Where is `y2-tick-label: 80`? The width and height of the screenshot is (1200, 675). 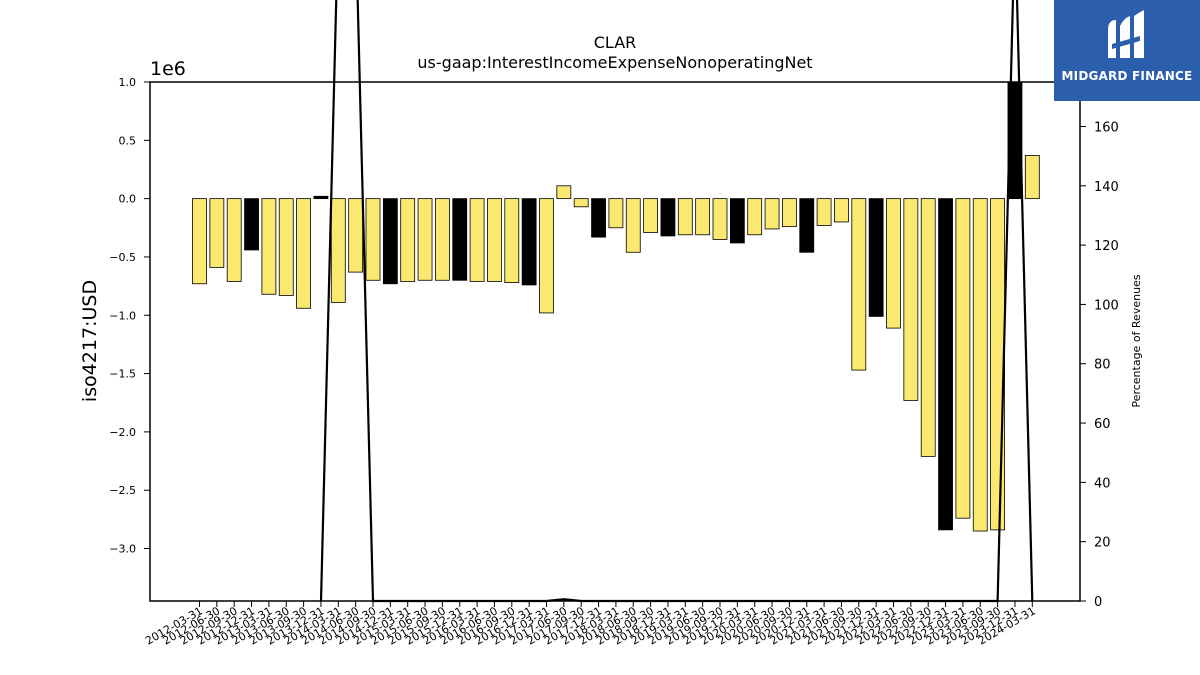
y2-tick-label: 80 is located at coordinates (1102, 365).